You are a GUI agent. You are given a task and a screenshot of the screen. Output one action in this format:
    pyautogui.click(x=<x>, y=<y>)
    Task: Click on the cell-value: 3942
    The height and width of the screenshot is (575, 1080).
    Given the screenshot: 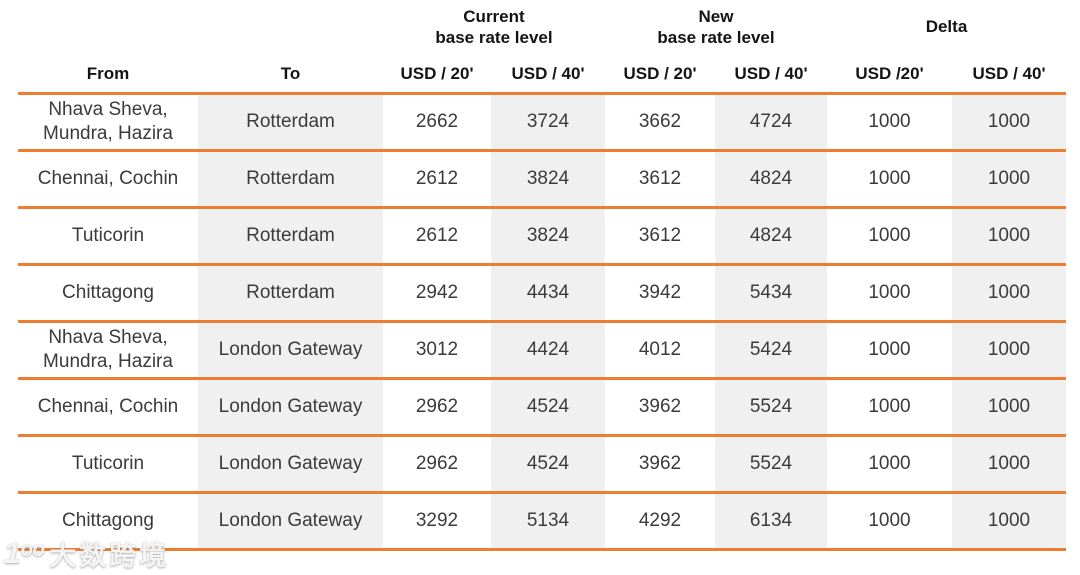 What is the action you would take?
    pyautogui.click(x=660, y=293)
    